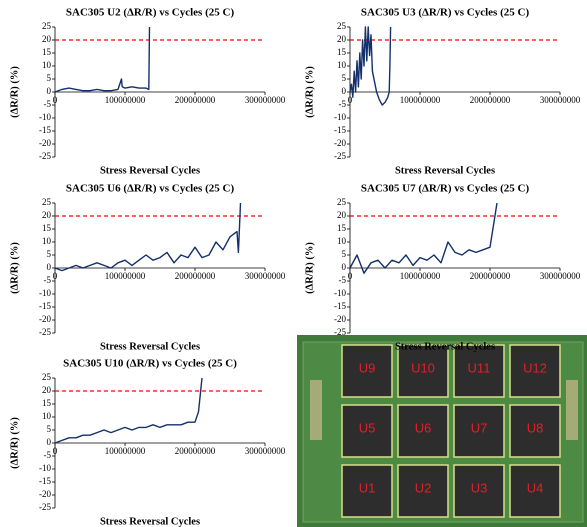 Image resolution: width=587 pixels, height=527 pixels. I want to click on chip-label: U6, so click(423, 427).